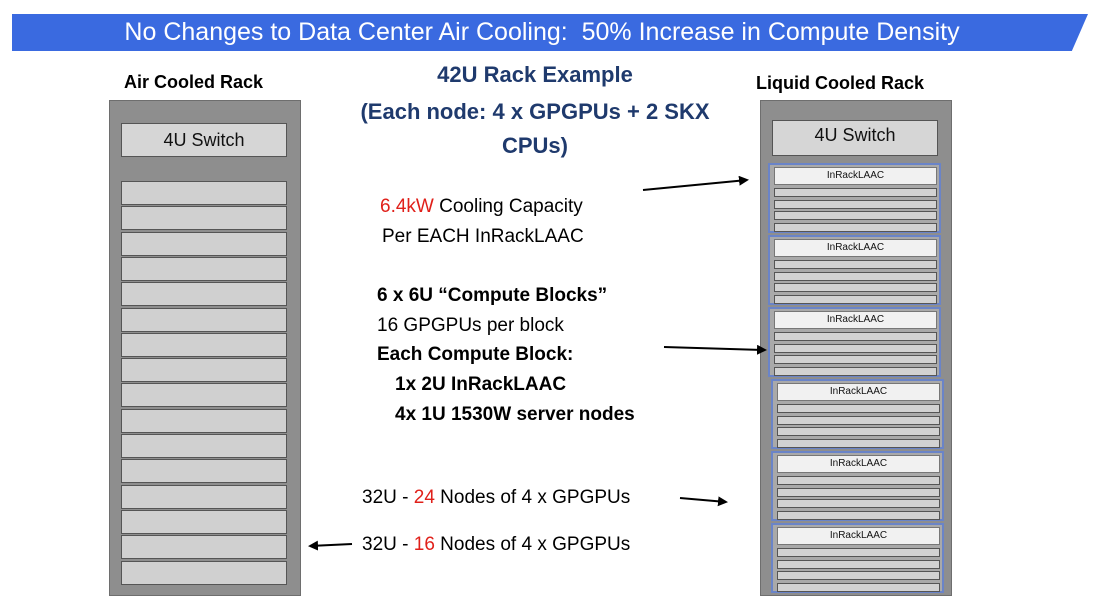  What do you see at coordinates (515, 414) in the screenshot?
I see `block-item-nodes: 4x 1U 1530W server nodes` at bounding box center [515, 414].